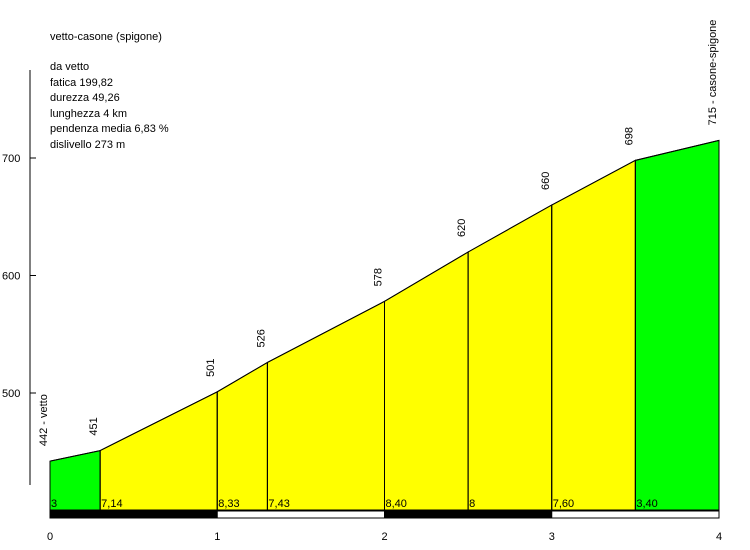 The height and width of the screenshot is (550, 750). I want to click on x-tick-label: 4, so click(719, 537).